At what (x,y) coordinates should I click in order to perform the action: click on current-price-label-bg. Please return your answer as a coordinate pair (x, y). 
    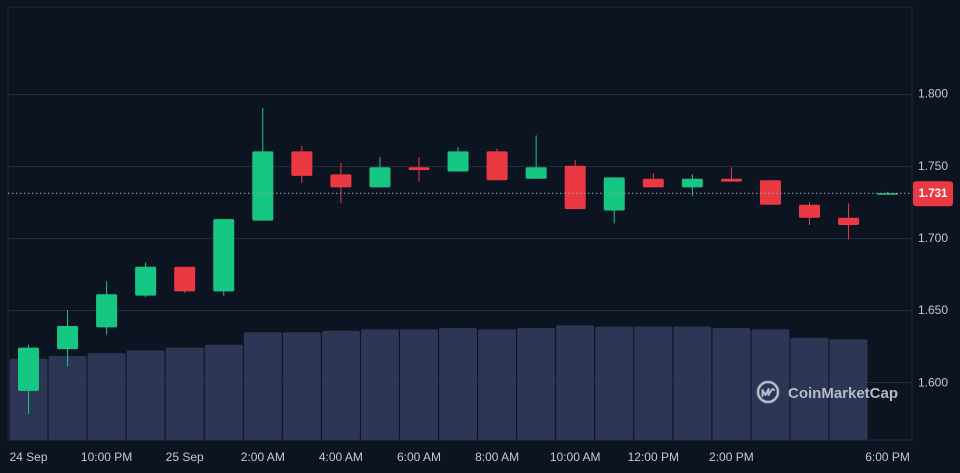
    Looking at the image, I should click on (933, 194).